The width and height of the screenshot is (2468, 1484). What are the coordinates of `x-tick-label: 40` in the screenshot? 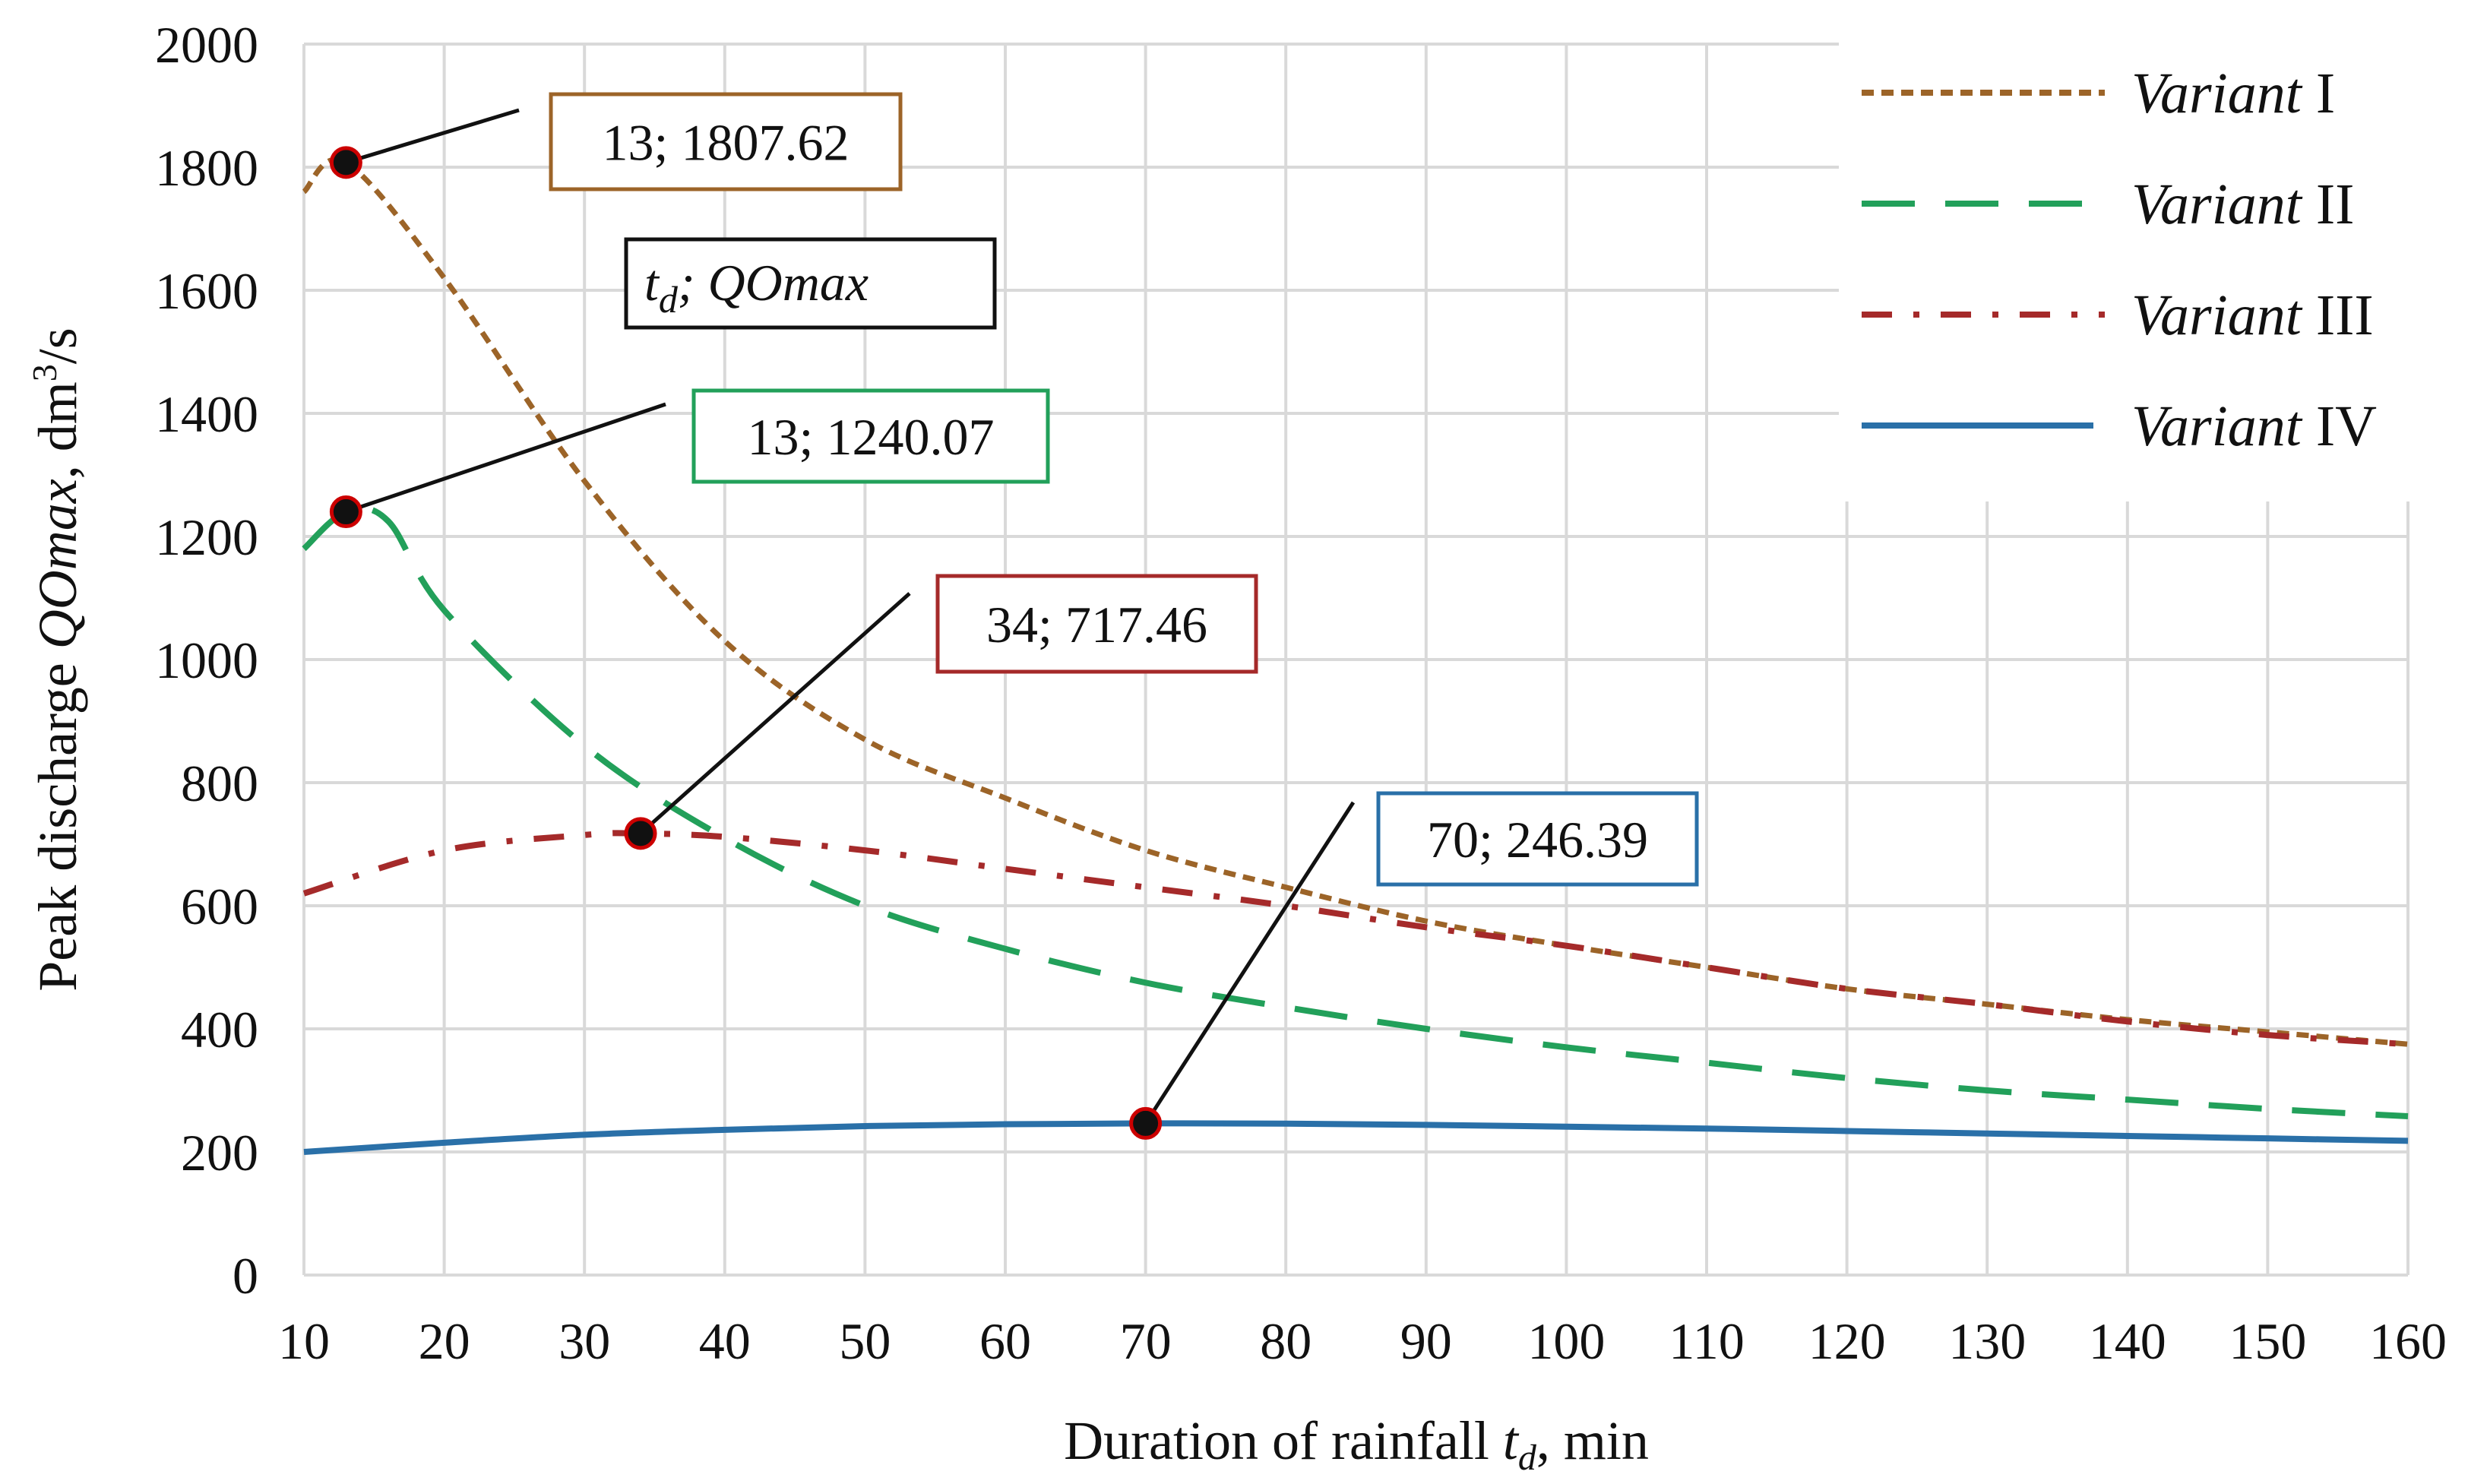 It's located at (725, 1341).